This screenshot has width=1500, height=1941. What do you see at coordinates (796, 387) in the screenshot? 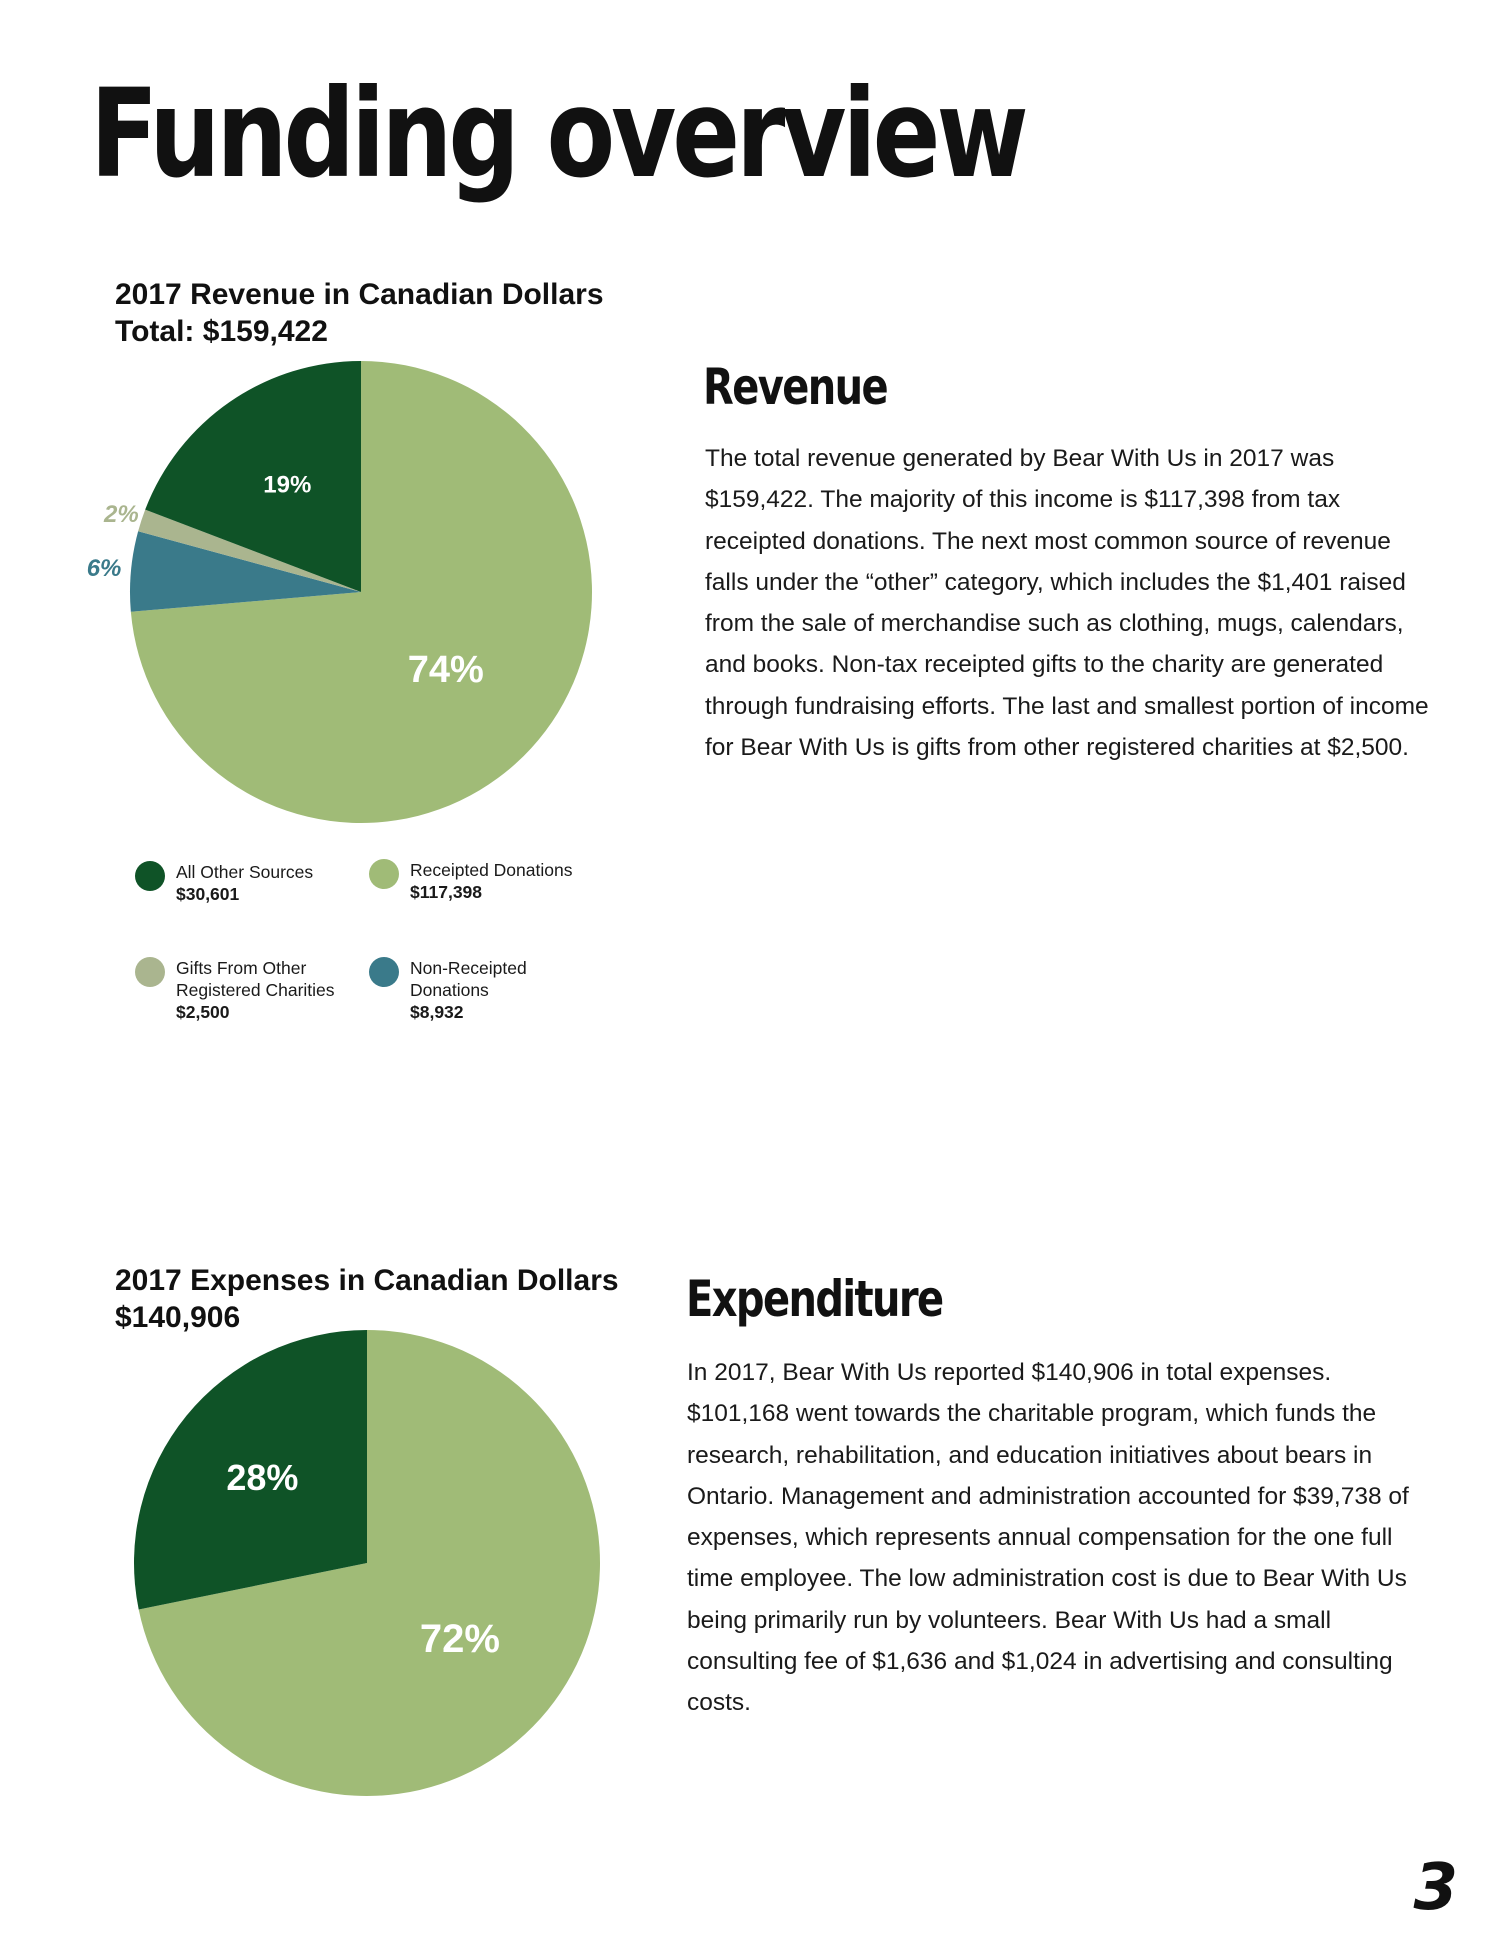
I see `revenue-heading: Revenue` at bounding box center [796, 387].